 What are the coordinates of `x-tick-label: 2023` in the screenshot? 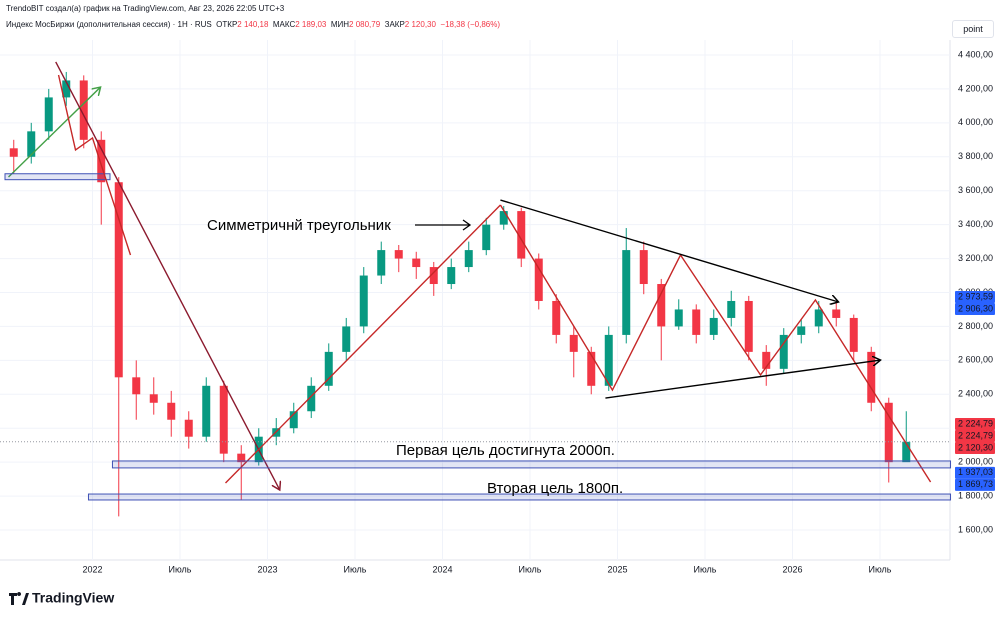 It's located at (267, 569).